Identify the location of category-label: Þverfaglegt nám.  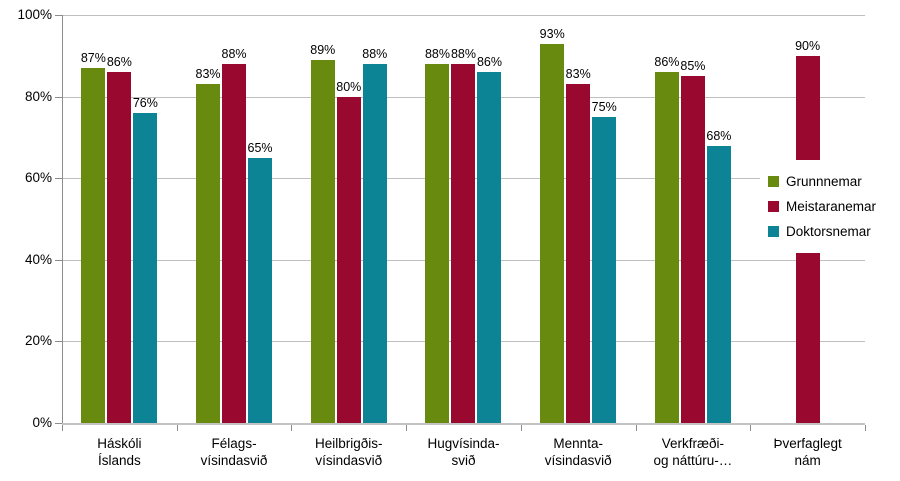
(807, 452).